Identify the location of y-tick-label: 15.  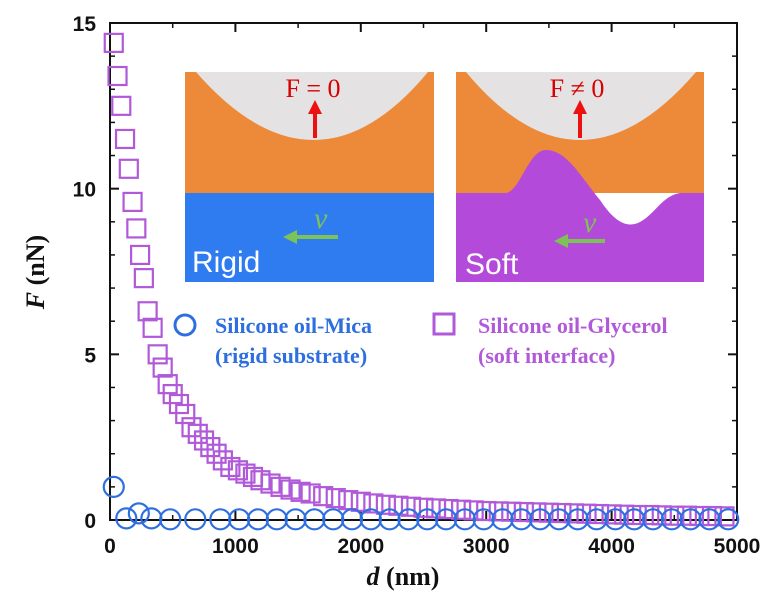
(85, 24).